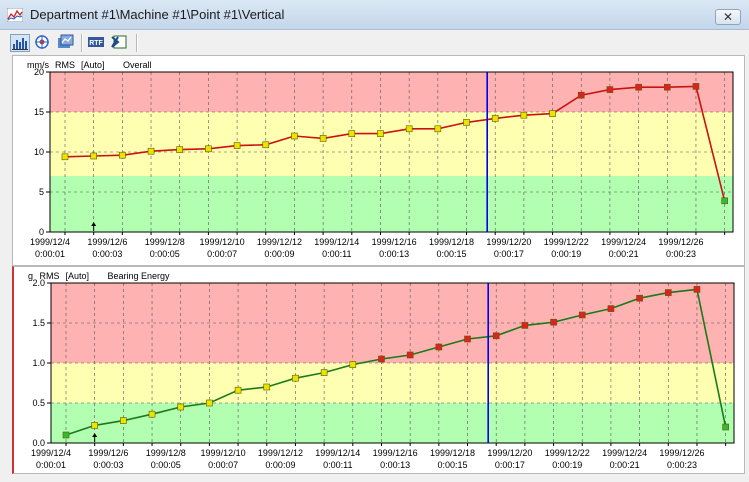  I want to click on y-tick-label: 10, so click(39, 152).